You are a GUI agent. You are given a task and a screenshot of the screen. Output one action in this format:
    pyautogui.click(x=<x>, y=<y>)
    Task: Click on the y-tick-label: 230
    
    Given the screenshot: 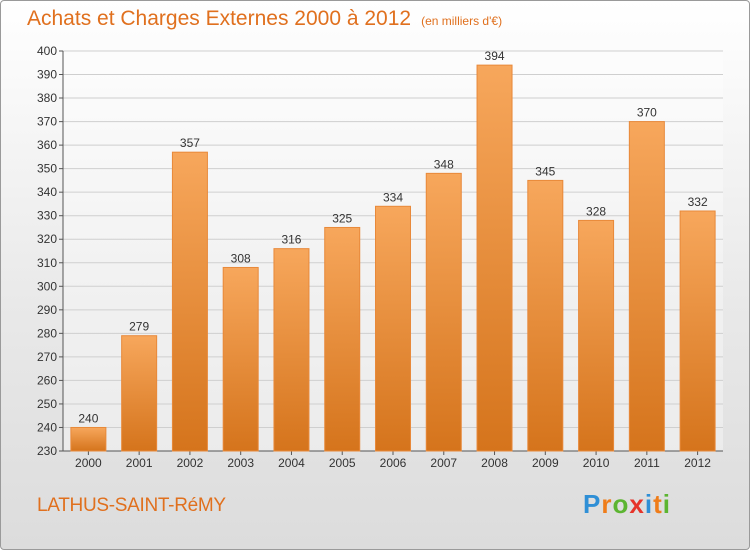 What is the action you would take?
    pyautogui.click(x=47, y=451)
    